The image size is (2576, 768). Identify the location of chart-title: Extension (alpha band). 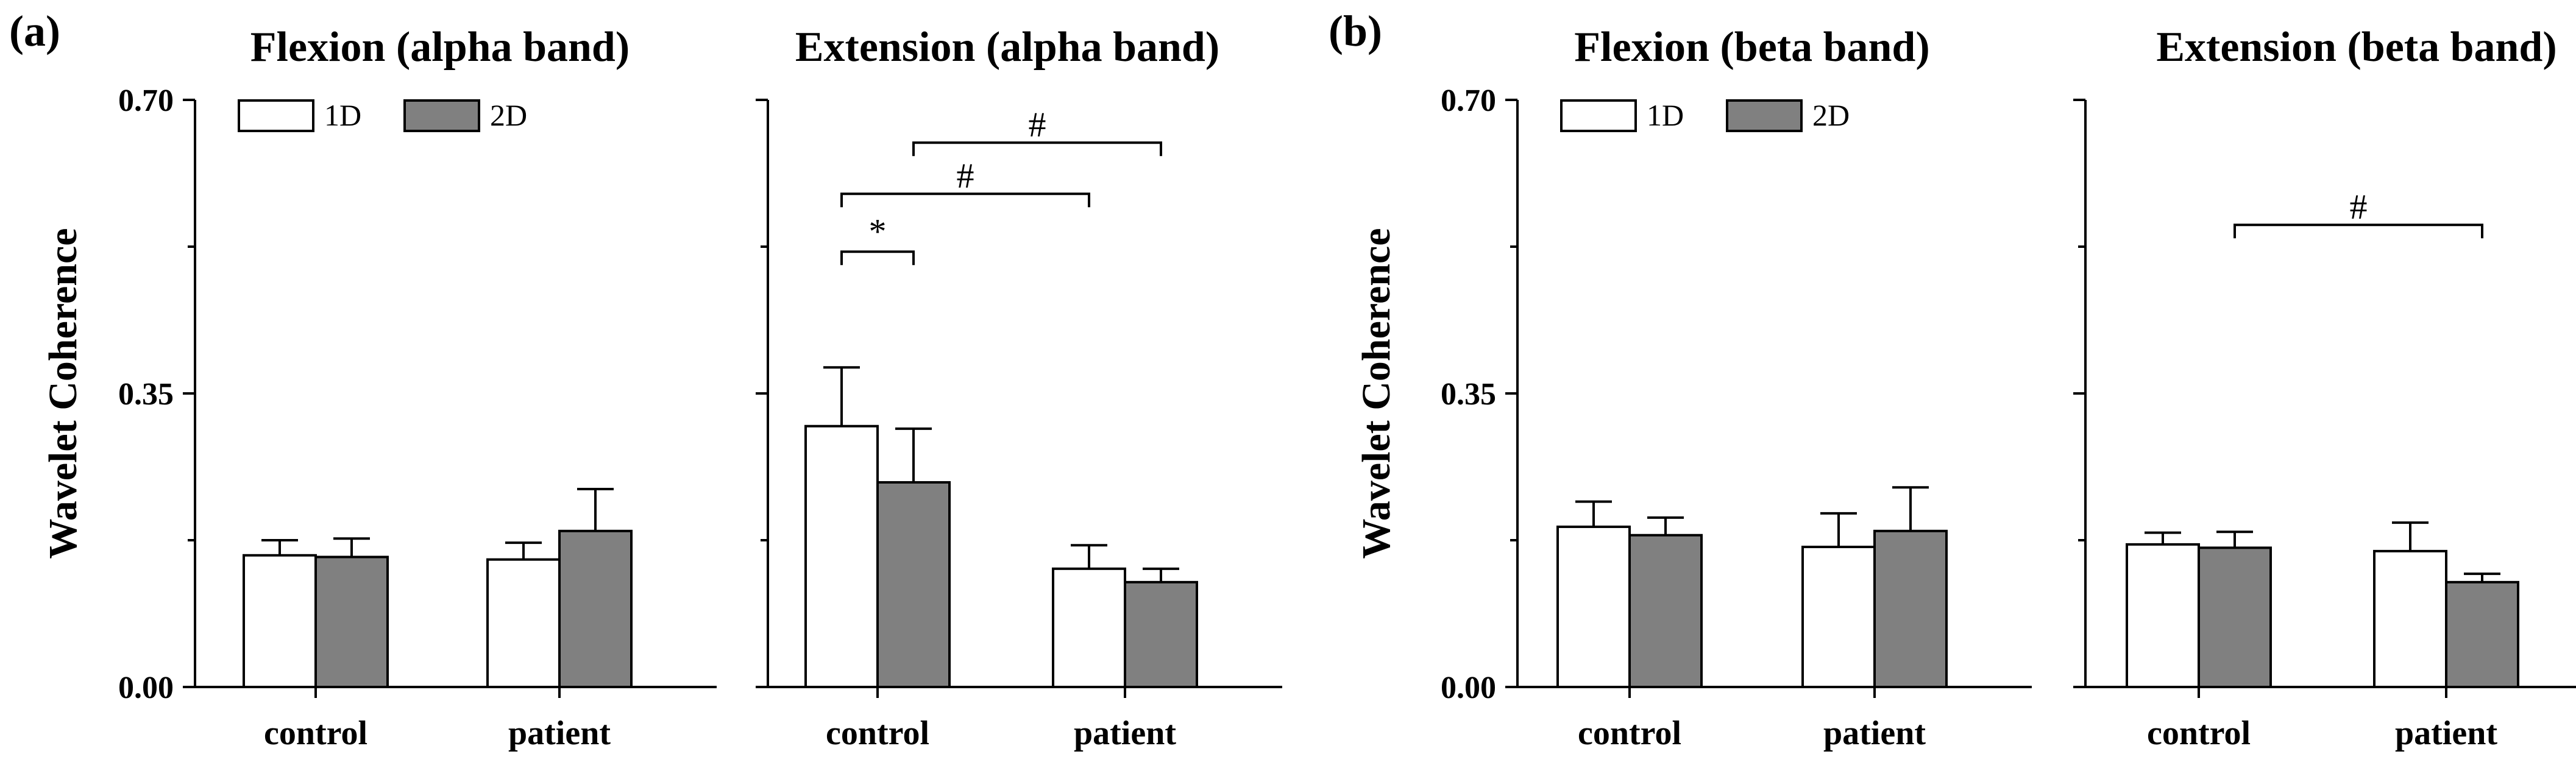
(1007, 47).